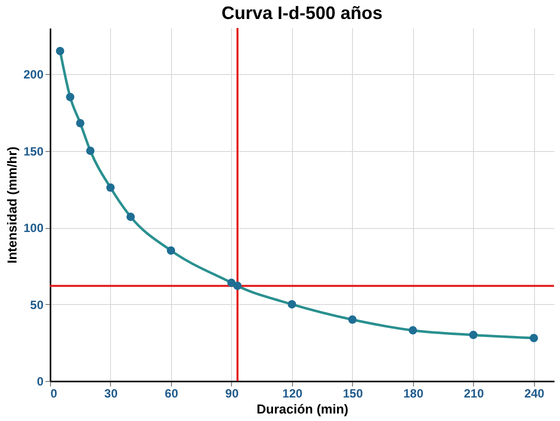 The width and height of the screenshot is (560, 421). What do you see at coordinates (40, 381) in the screenshot?
I see `y-tick-label: 0` at bounding box center [40, 381].